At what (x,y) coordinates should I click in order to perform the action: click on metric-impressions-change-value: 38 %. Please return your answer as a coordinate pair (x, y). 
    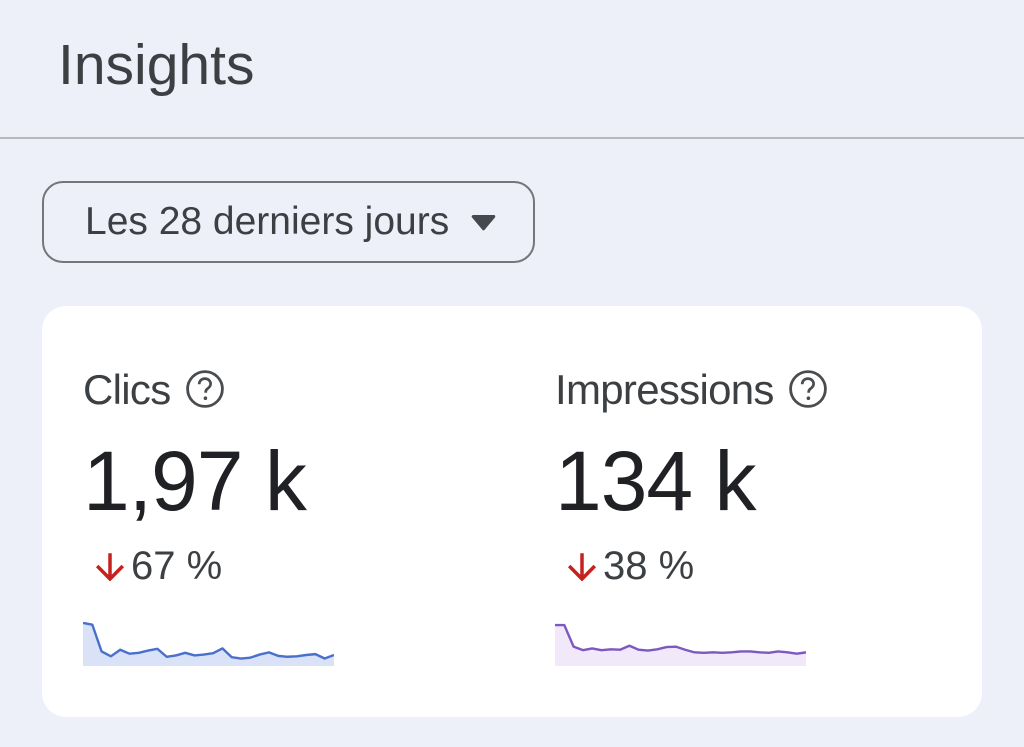
    Looking at the image, I should click on (649, 566).